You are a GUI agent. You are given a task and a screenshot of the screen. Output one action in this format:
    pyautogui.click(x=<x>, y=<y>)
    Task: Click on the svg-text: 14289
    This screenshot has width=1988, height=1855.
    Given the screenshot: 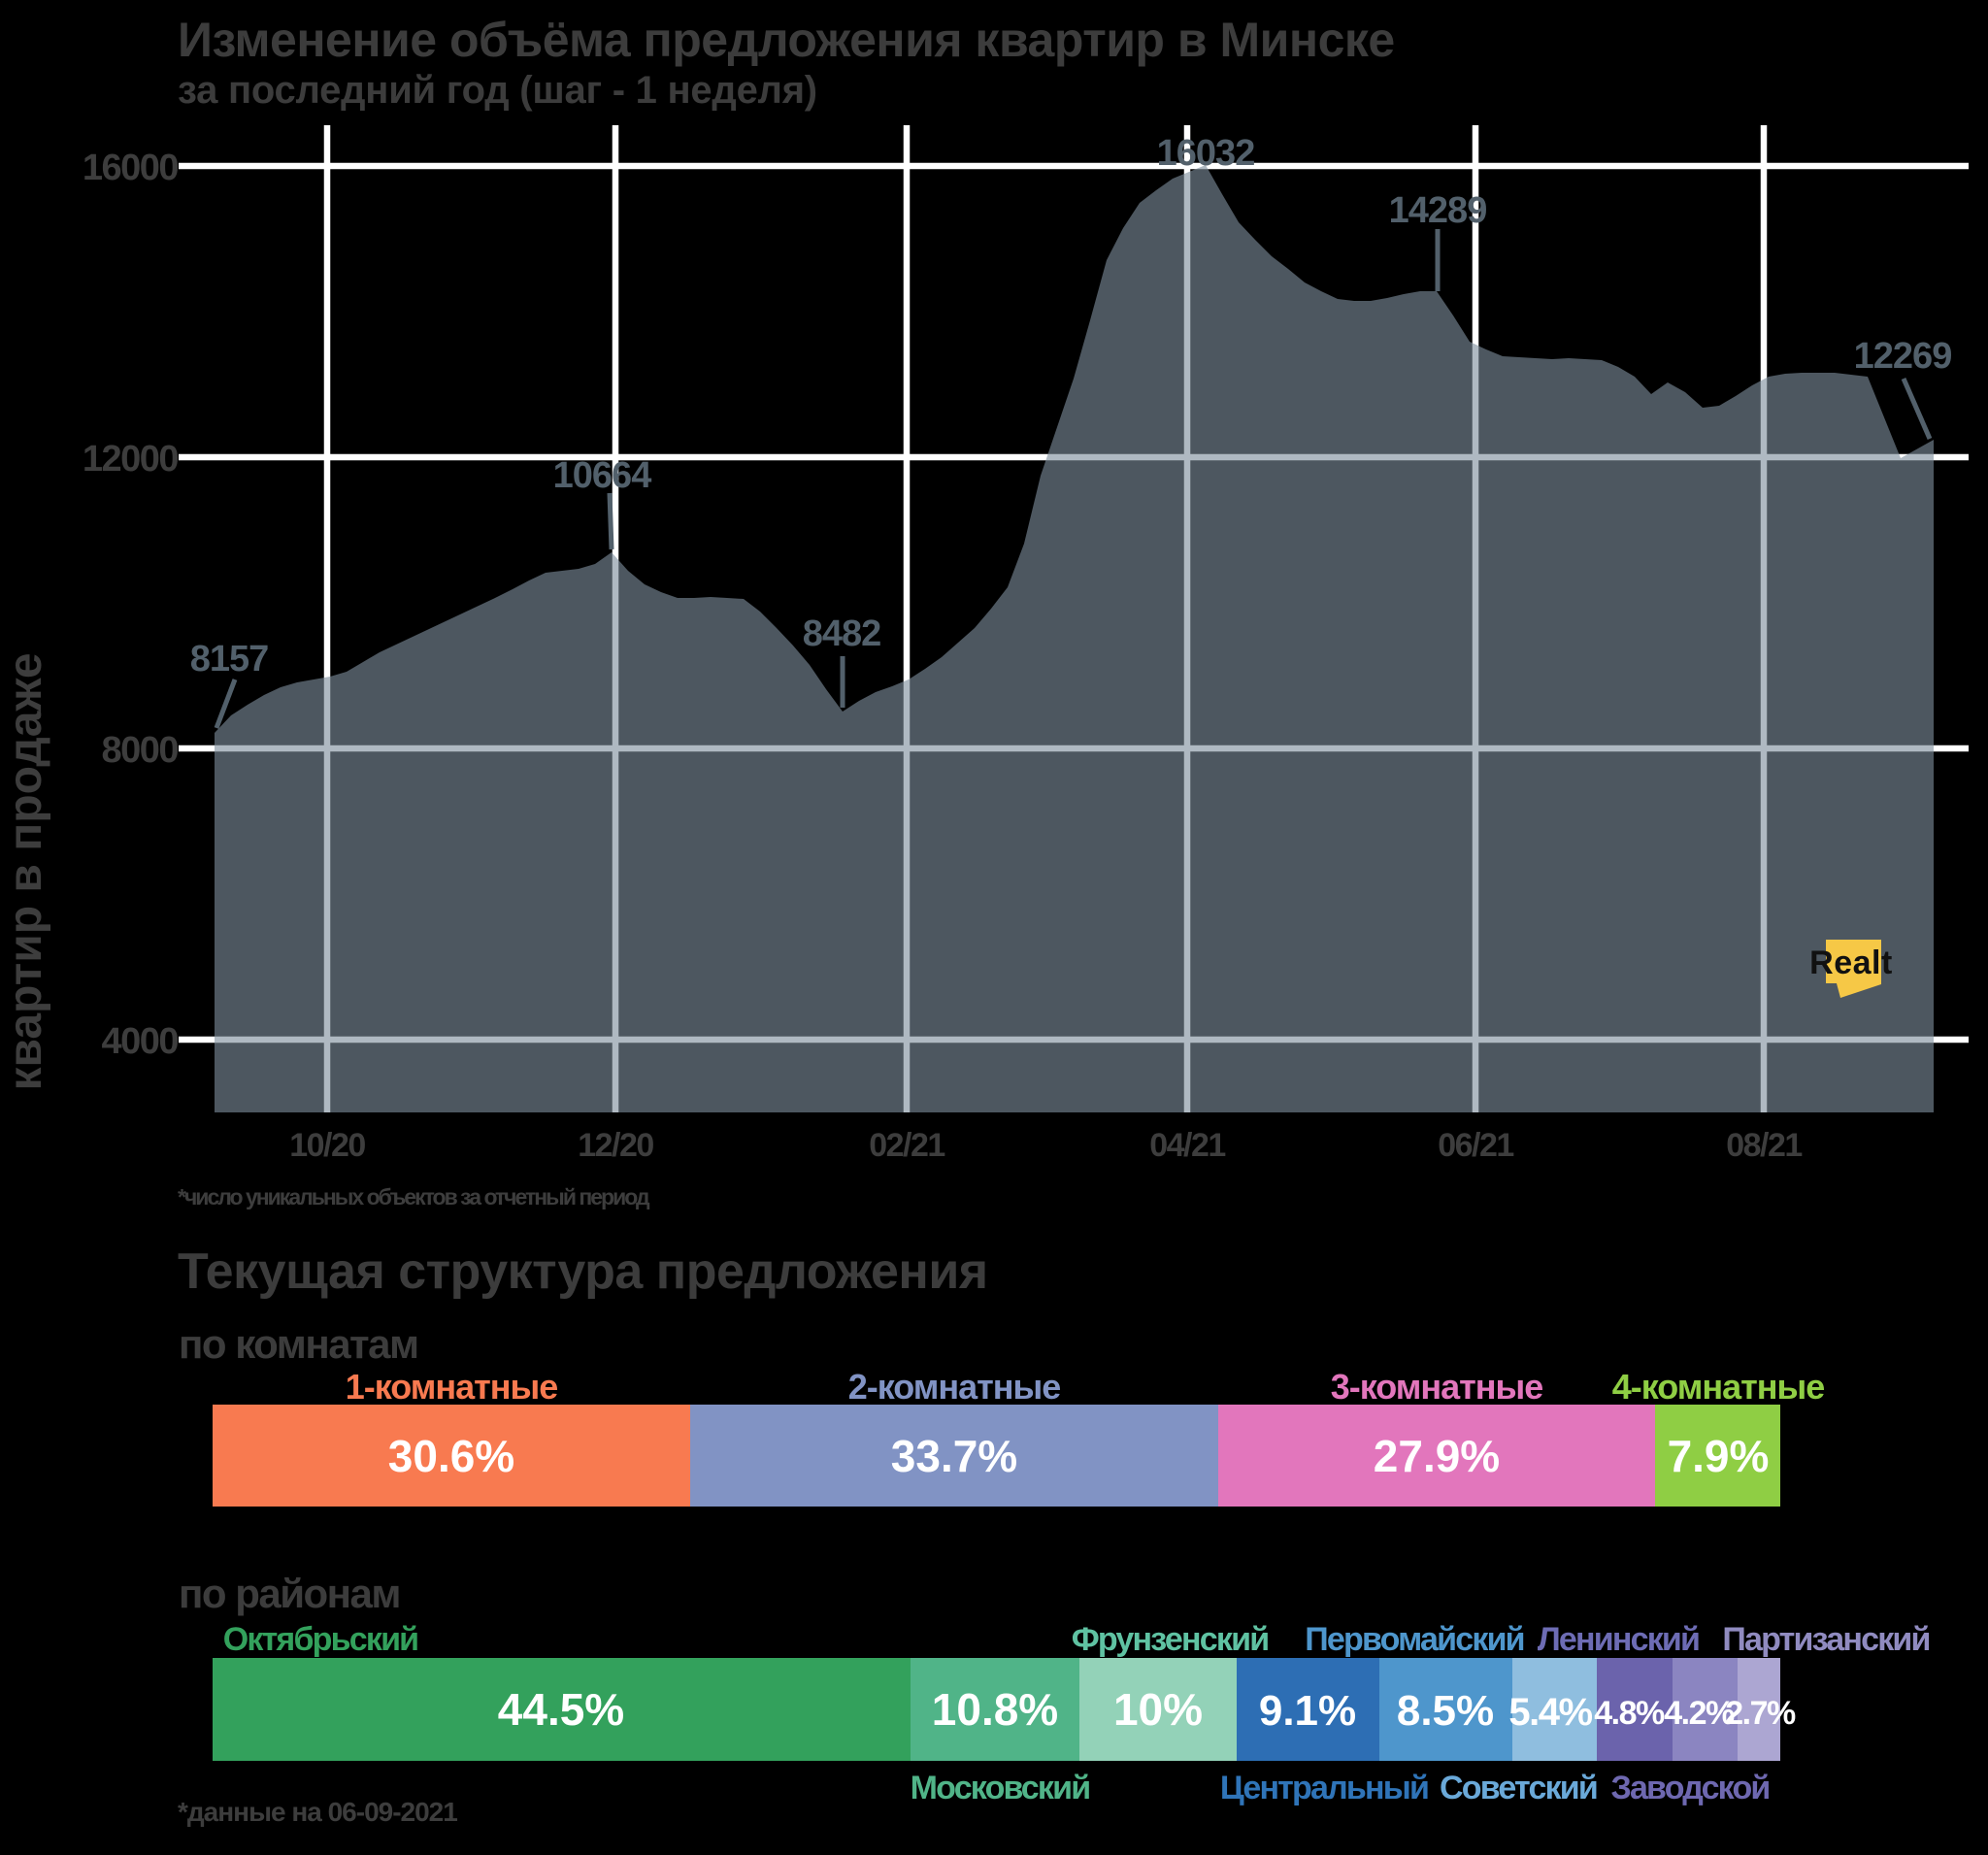 What is the action you would take?
    pyautogui.click(x=1438, y=210)
    